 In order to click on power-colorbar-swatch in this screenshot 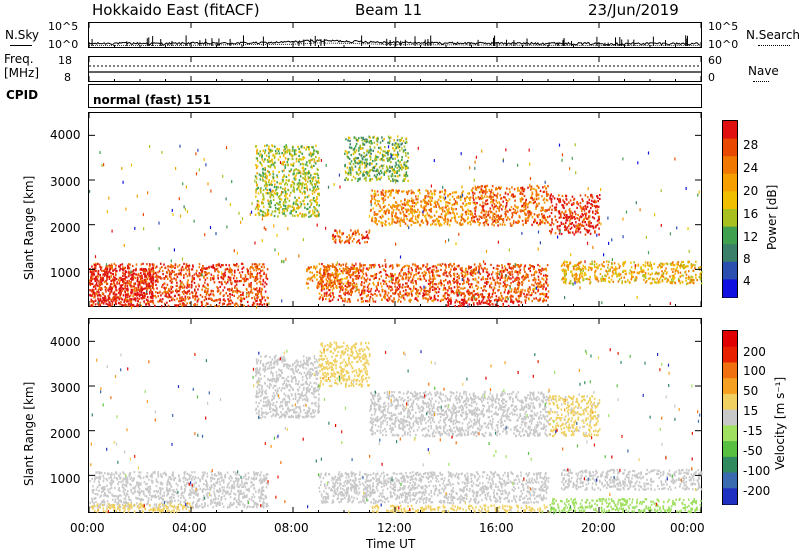, I will do `click(730, 182)`.